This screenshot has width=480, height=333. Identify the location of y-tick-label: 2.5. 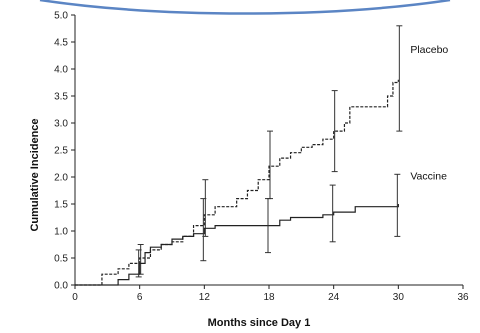
(61, 151).